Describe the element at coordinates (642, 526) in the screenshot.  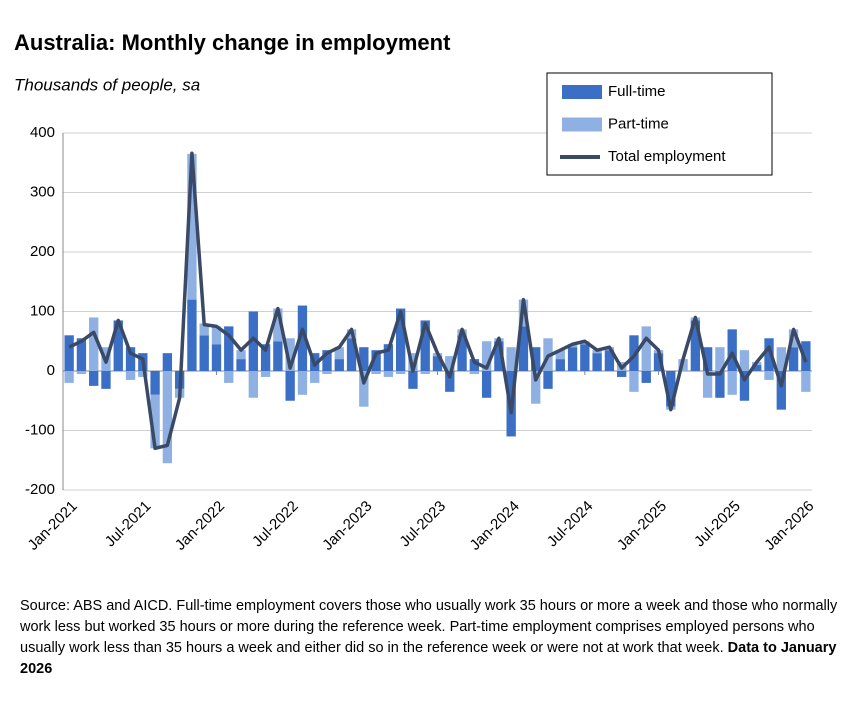
I see `x-tick-label: Jan-2025` at that location.